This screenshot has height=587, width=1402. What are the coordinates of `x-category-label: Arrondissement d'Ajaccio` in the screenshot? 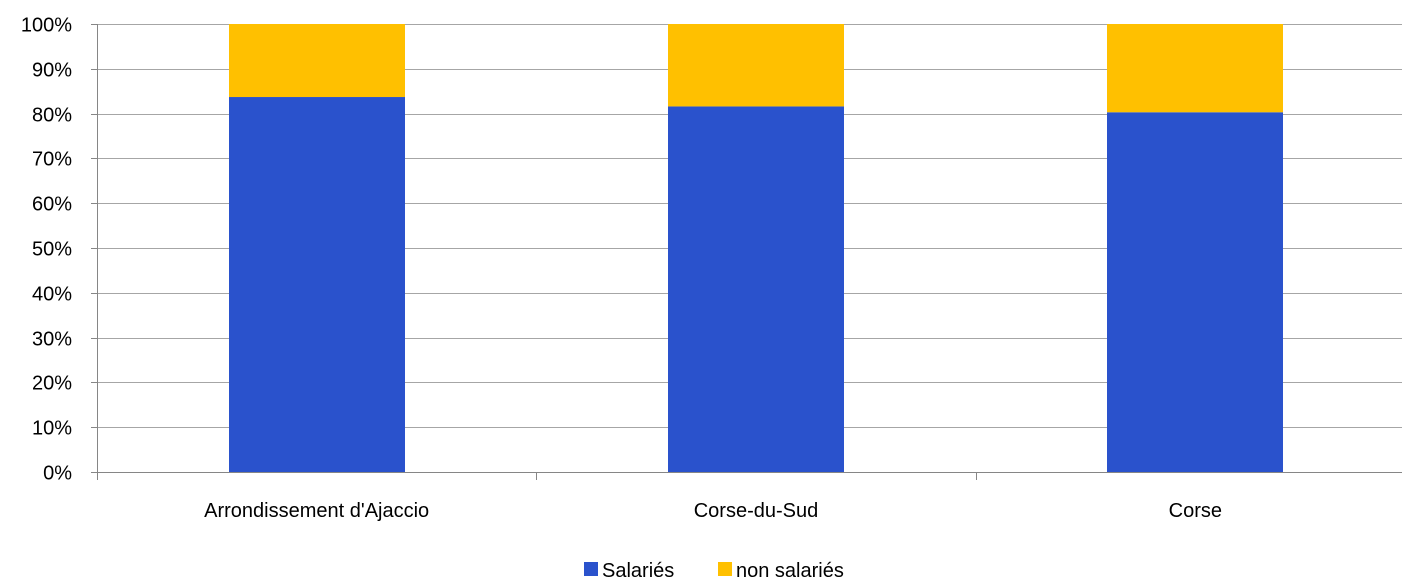 It's located at (316, 511).